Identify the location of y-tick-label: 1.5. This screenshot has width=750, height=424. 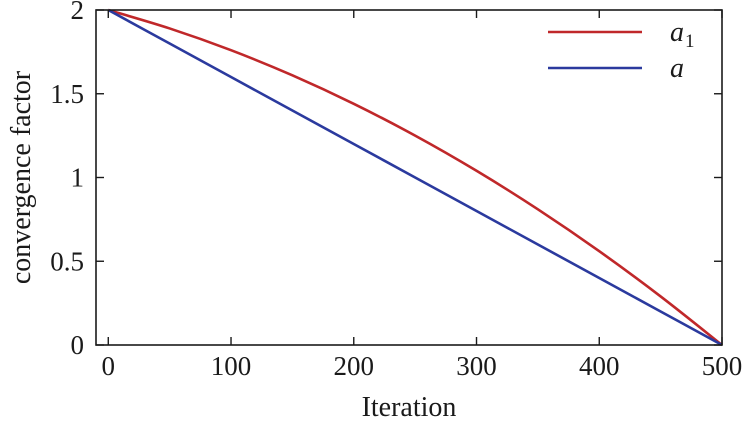
(67, 94).